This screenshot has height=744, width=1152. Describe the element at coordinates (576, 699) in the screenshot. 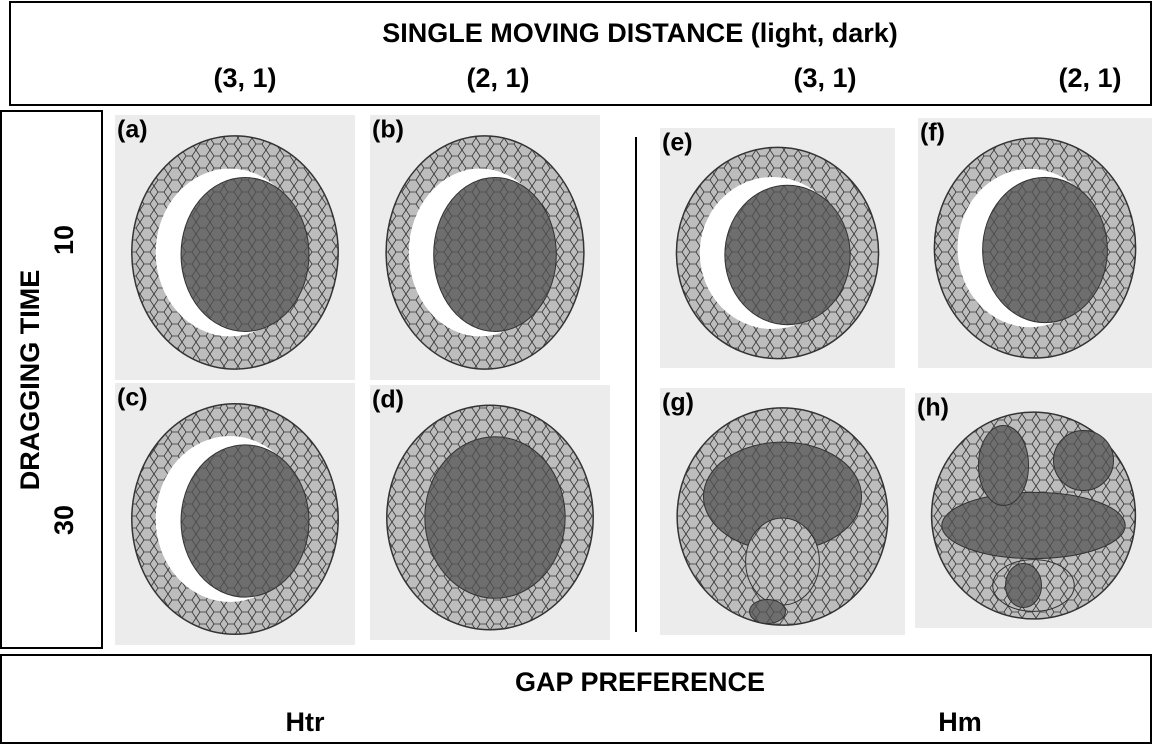

I see `footer-box` at that location.